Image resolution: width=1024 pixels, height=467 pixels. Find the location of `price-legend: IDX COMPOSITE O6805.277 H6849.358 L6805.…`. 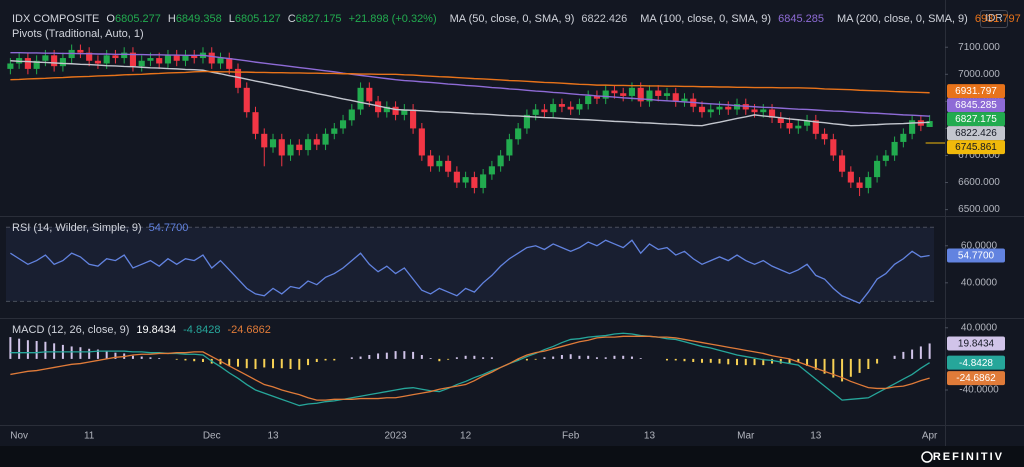

price-legend: IDX COMPOSITE O6805.277 H6849.358 L6805.… is located at coordinates (516, 19).